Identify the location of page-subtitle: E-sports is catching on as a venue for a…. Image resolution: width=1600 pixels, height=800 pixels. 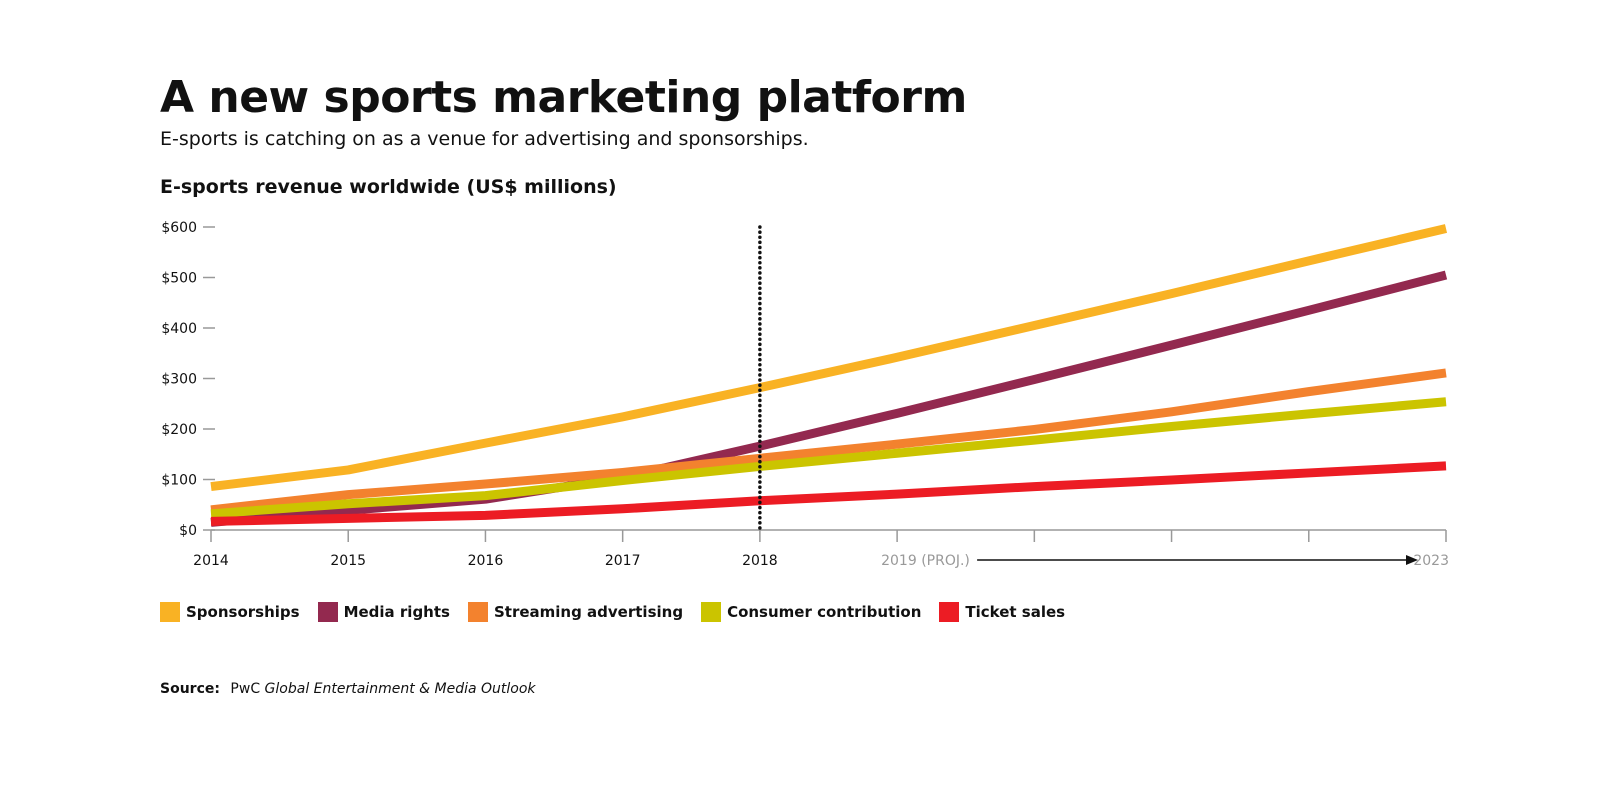
(484, 139).